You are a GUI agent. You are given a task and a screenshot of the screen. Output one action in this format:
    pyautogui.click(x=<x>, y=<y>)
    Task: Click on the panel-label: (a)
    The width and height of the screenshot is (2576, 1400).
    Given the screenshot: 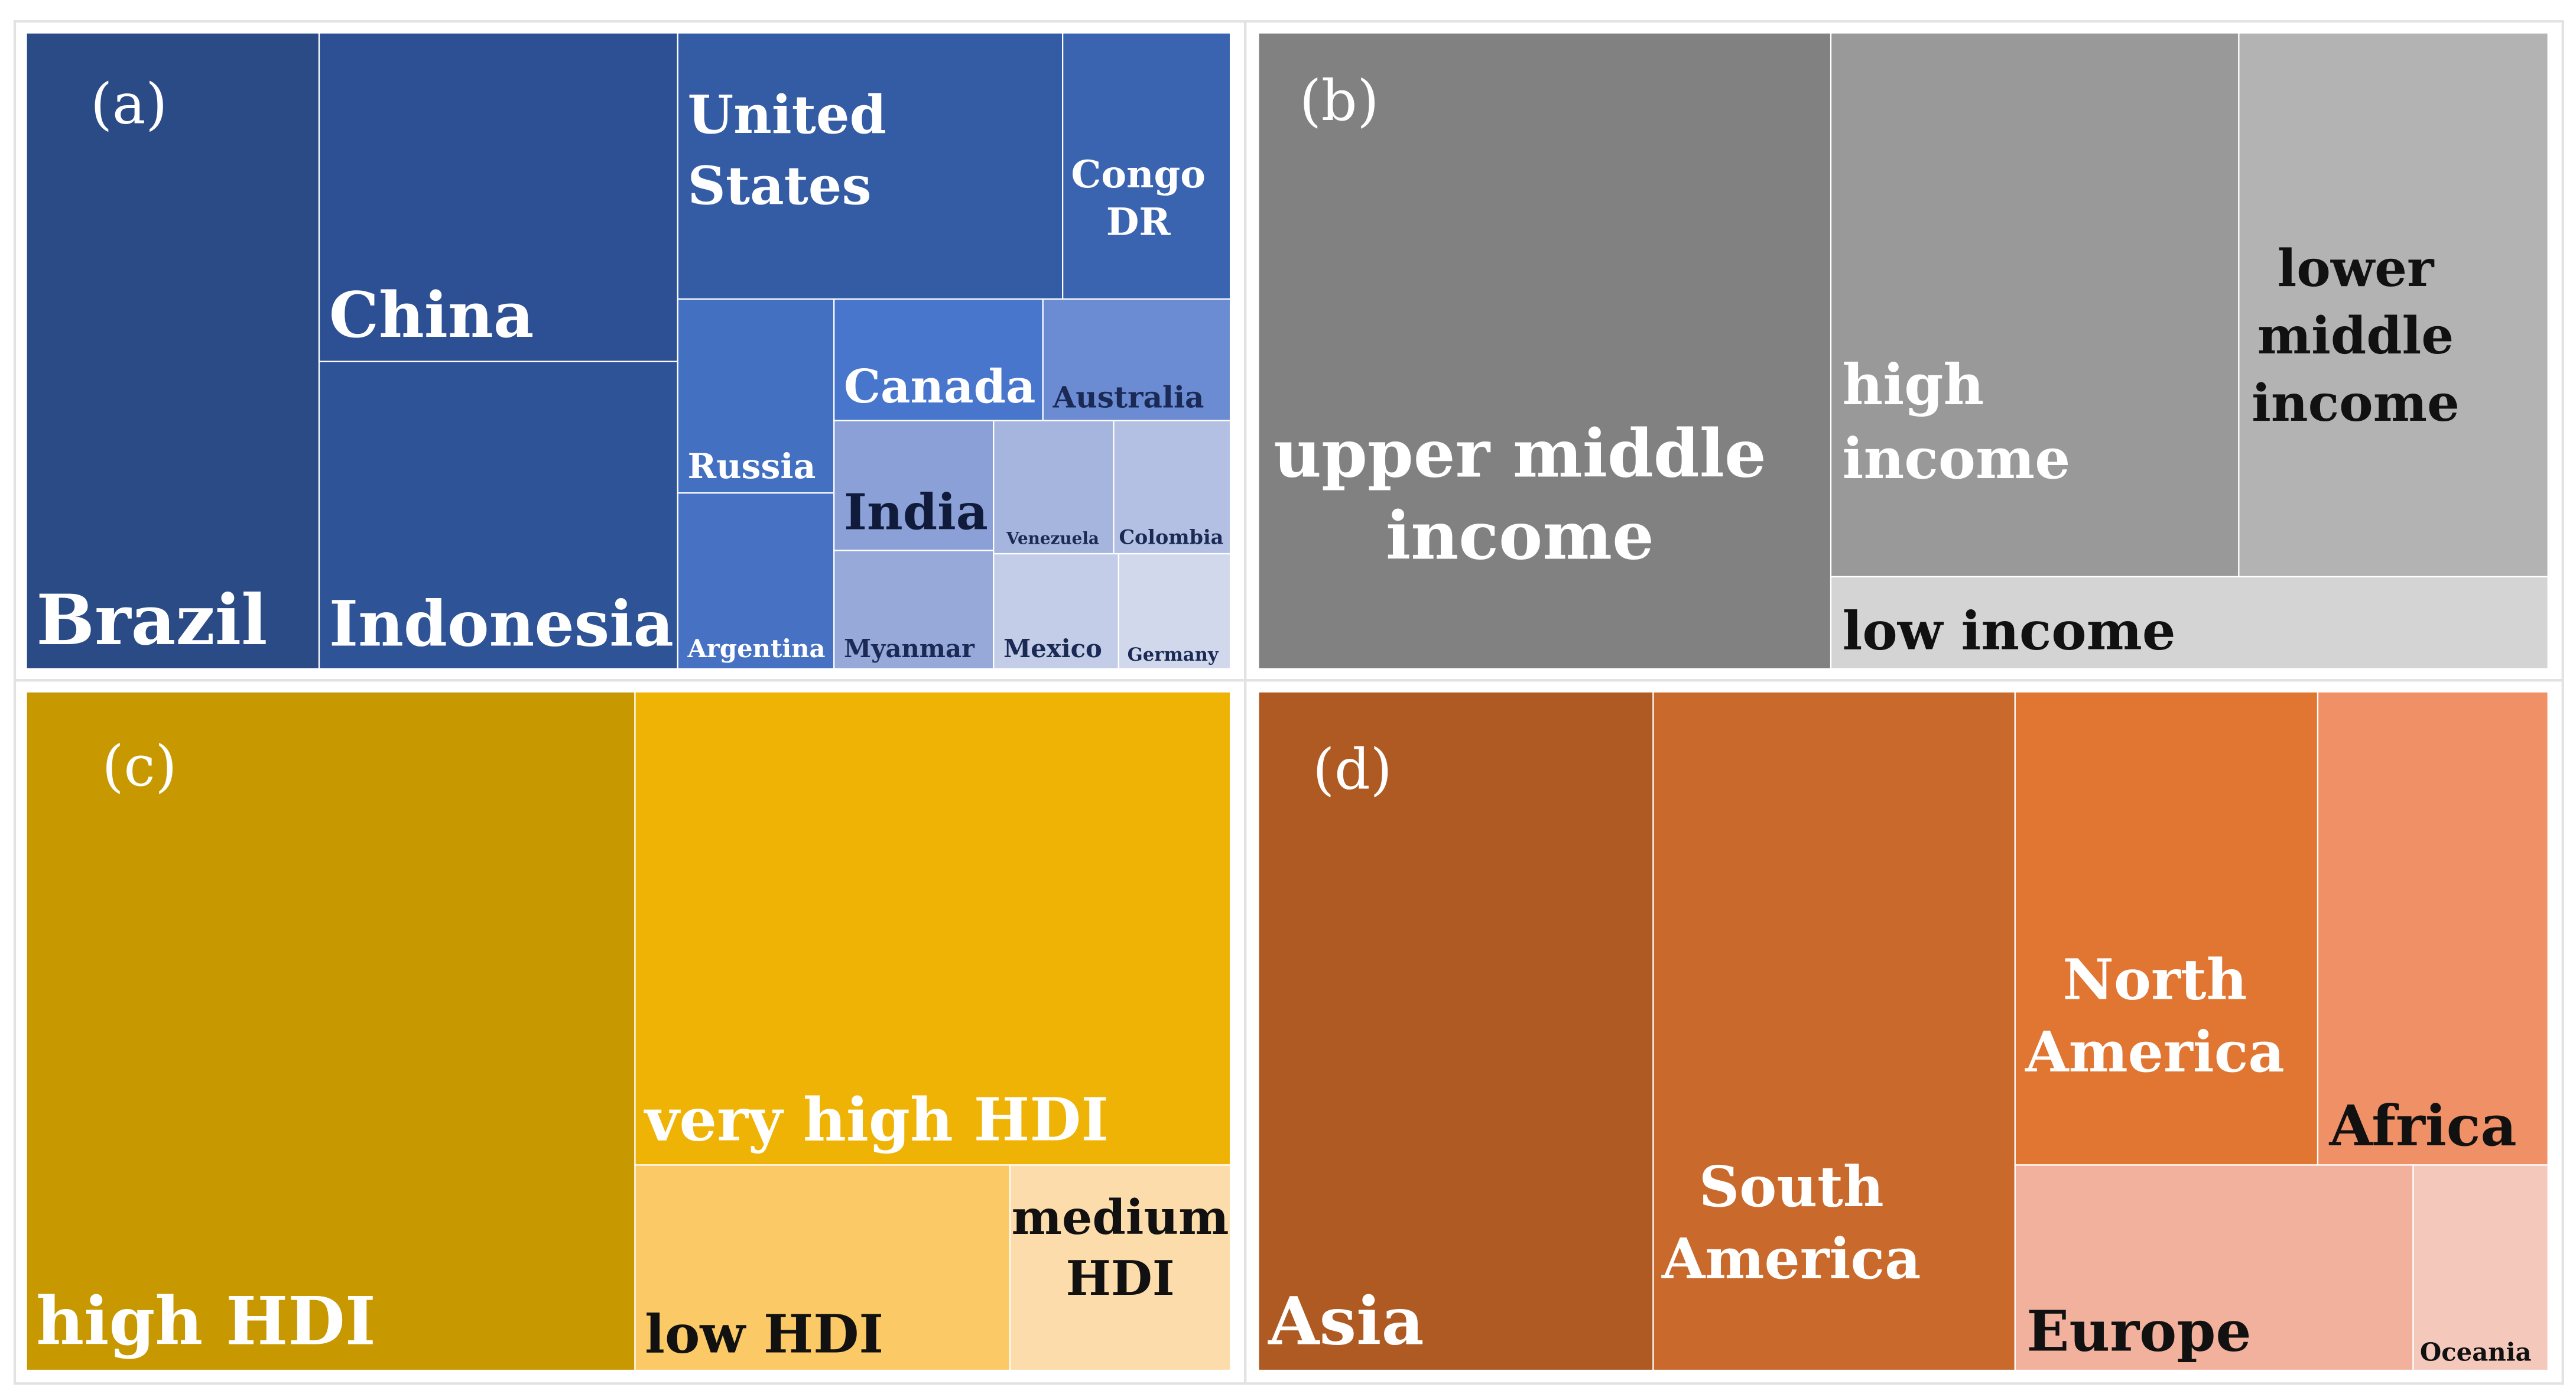 What is the action you would take?
    pyautogui.click(x=128, y=104)
    